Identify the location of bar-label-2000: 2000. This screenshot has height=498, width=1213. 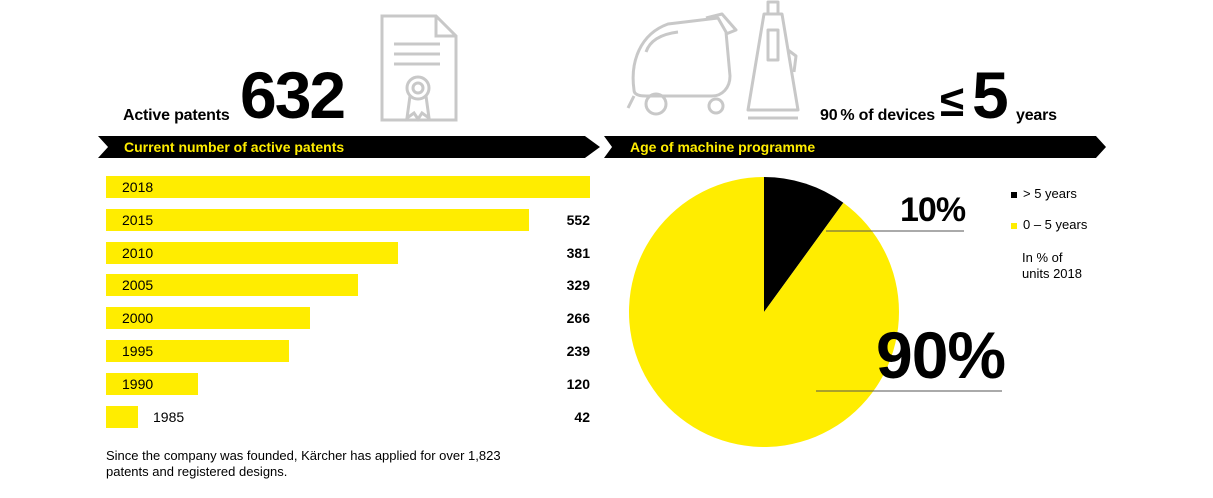
(138, 318).